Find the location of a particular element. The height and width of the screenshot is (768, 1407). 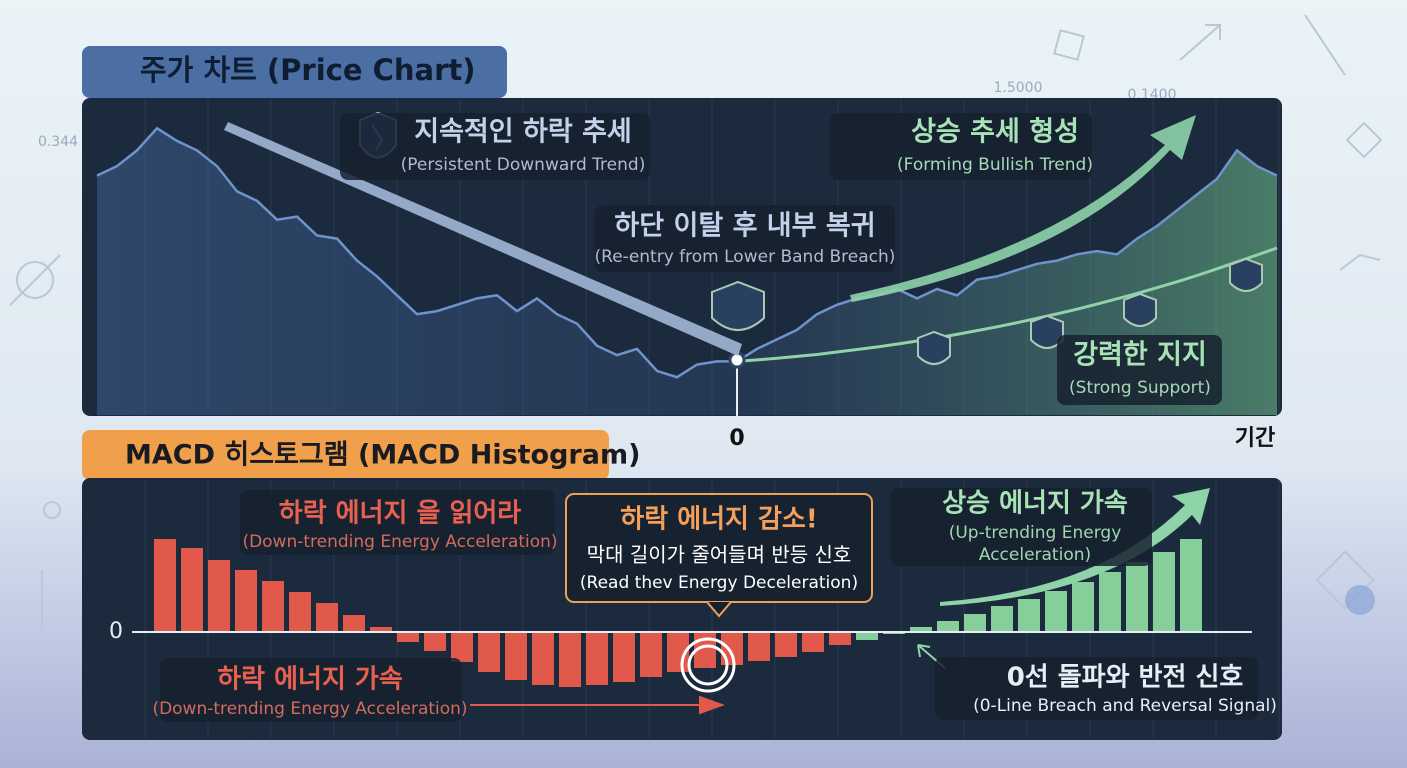

background-label: 0.344 is located at coordinates (58, 142).